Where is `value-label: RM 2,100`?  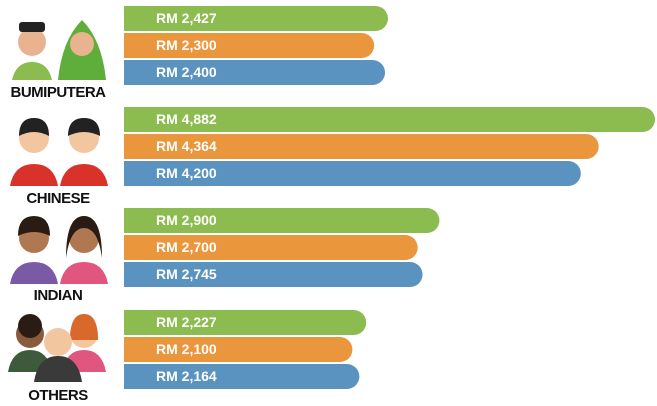
value-label: RM 2,100 is located at coordinates (186, 349).